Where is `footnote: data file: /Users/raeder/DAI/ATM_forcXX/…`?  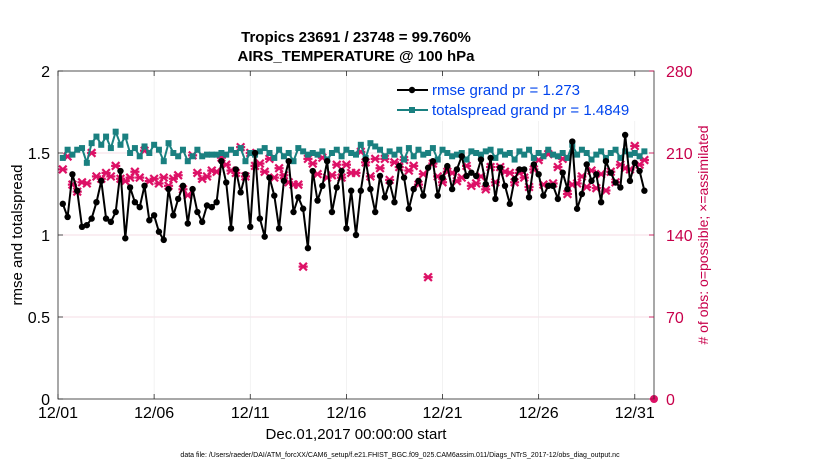 footnote: data file: /Users/raeder/DAI/ATM_forcXX/… is located at coordinates (400, 455).